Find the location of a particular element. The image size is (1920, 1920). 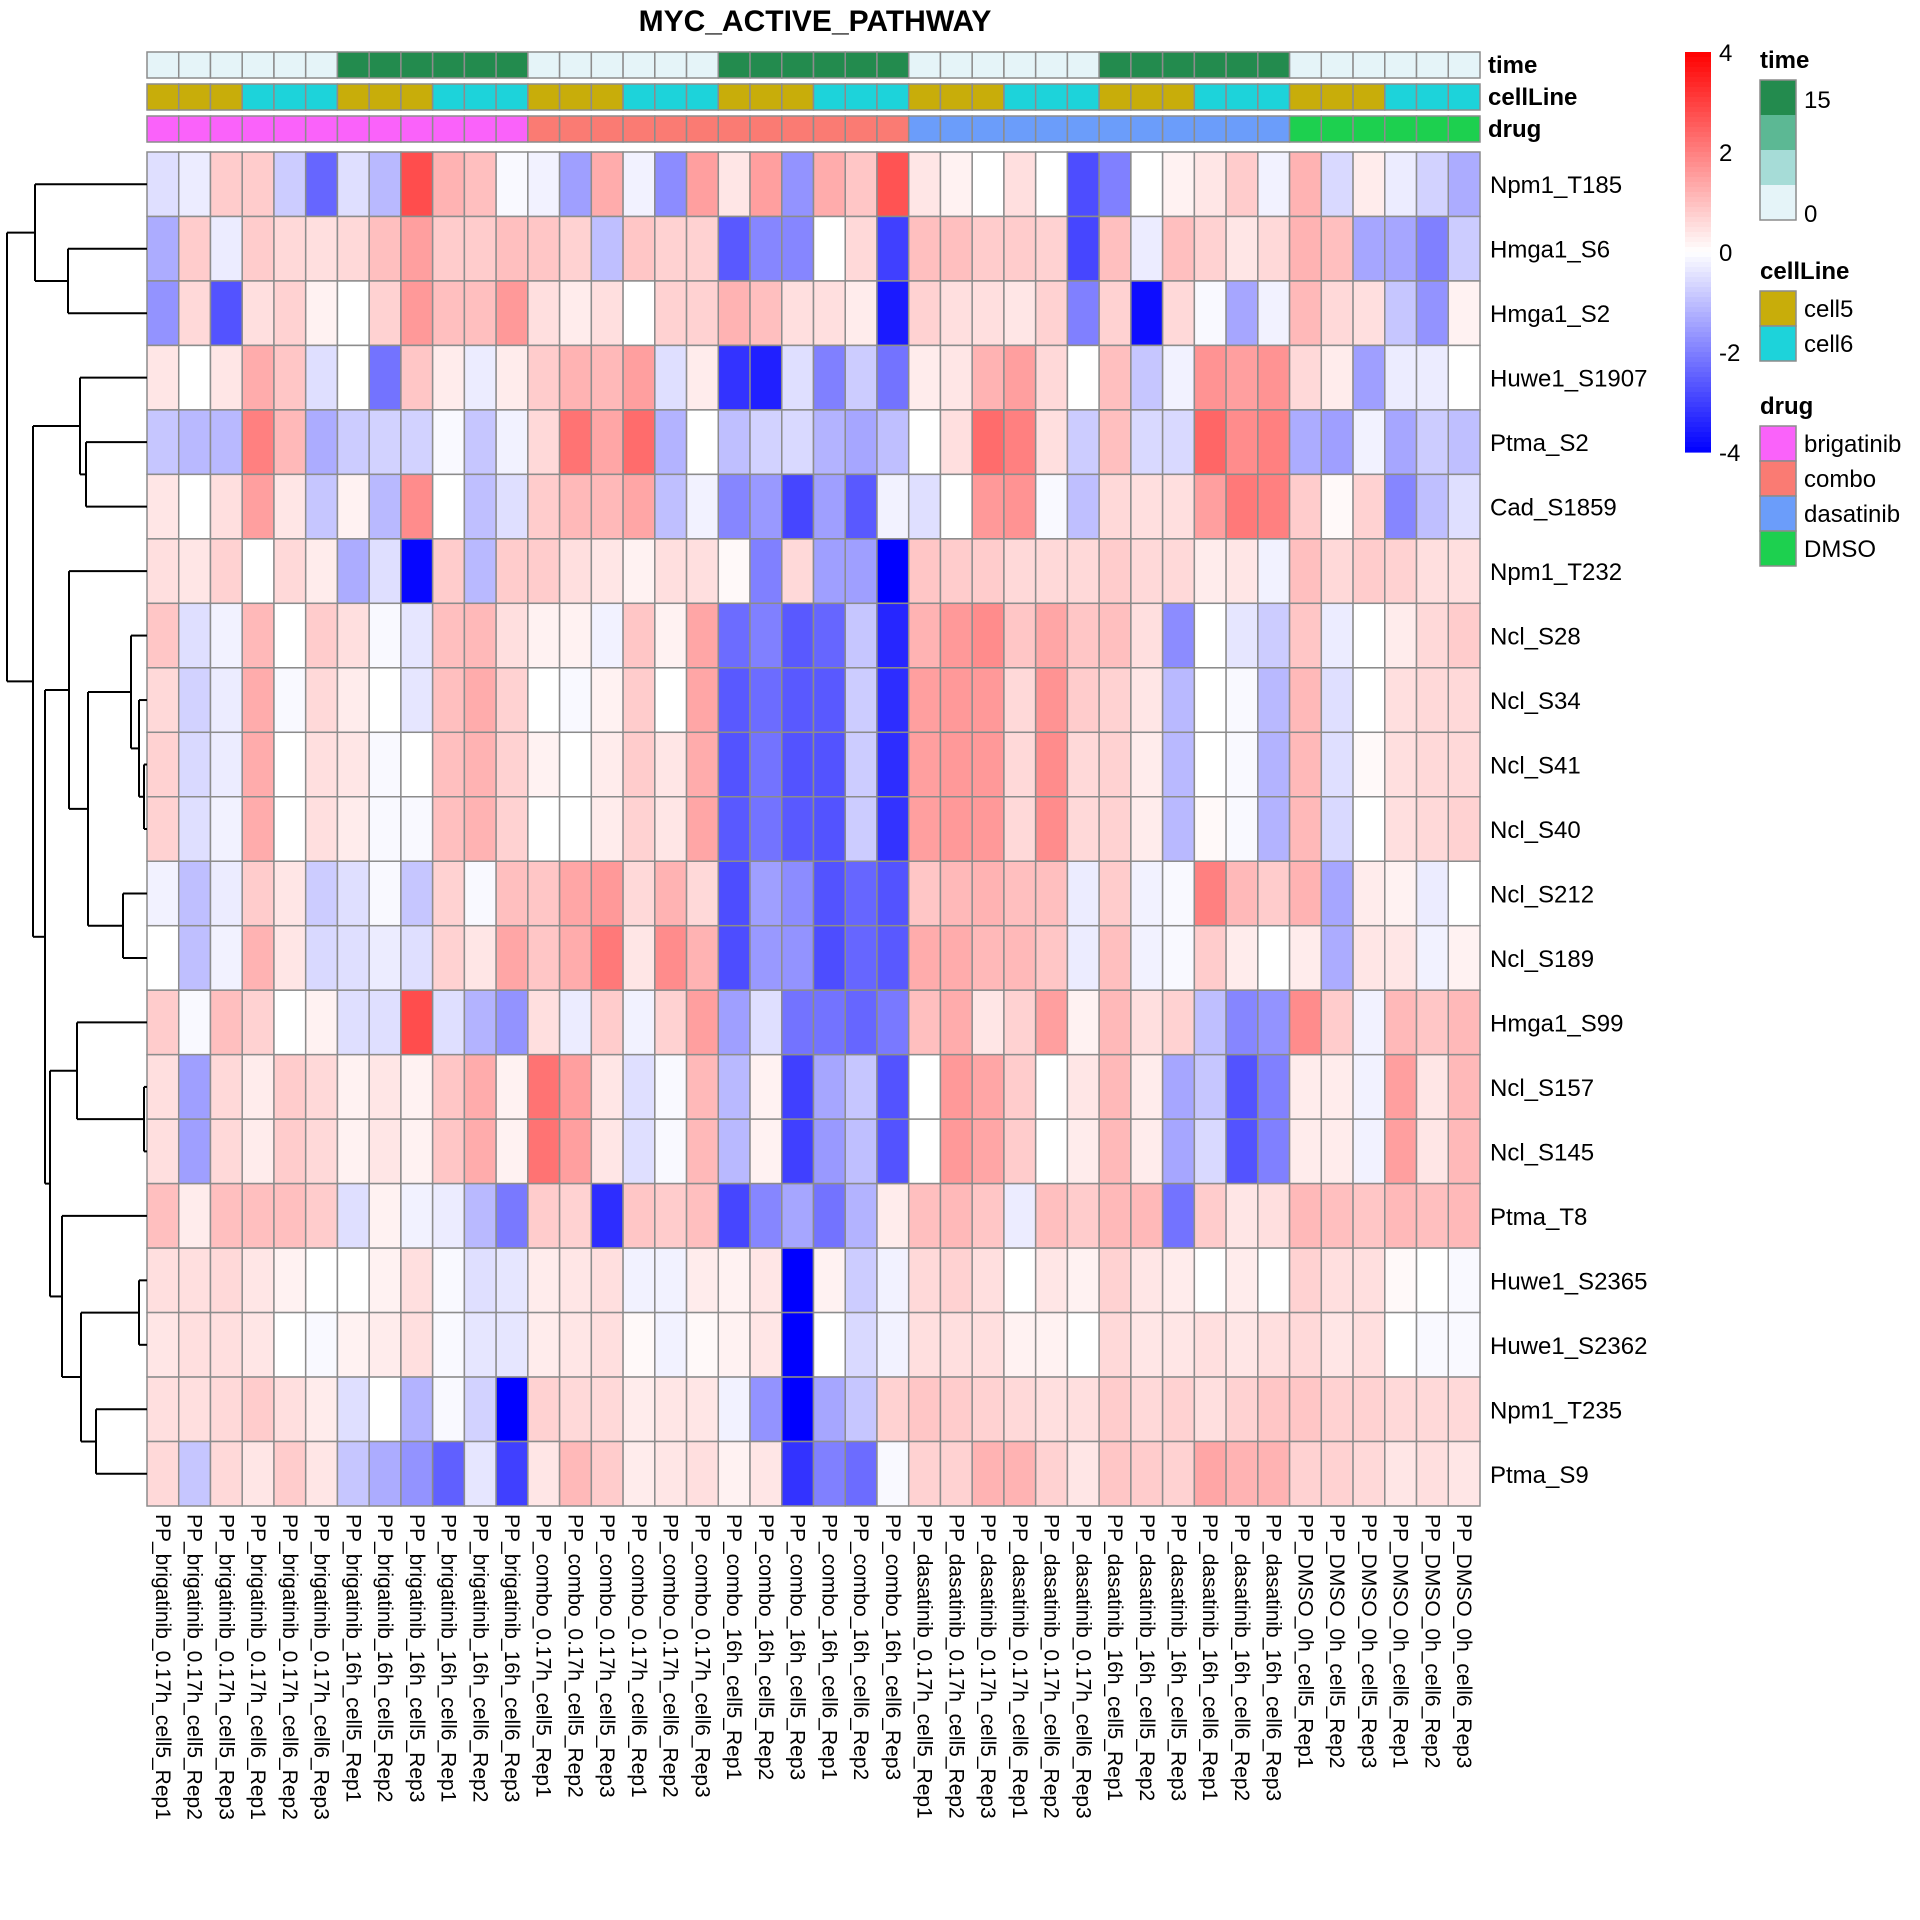

legend-label-cellLine: cell5 is located at coordinates (1828, 309).